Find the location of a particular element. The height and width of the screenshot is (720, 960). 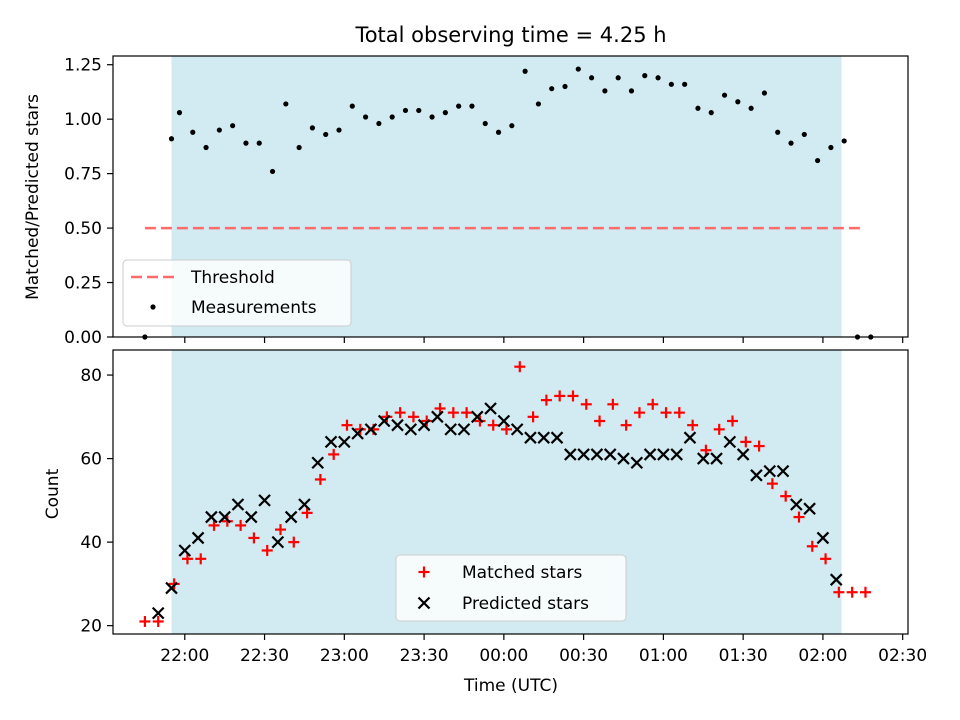

bottom-y-axis: 20 40 60 80 is located at coordinates (96, 501).